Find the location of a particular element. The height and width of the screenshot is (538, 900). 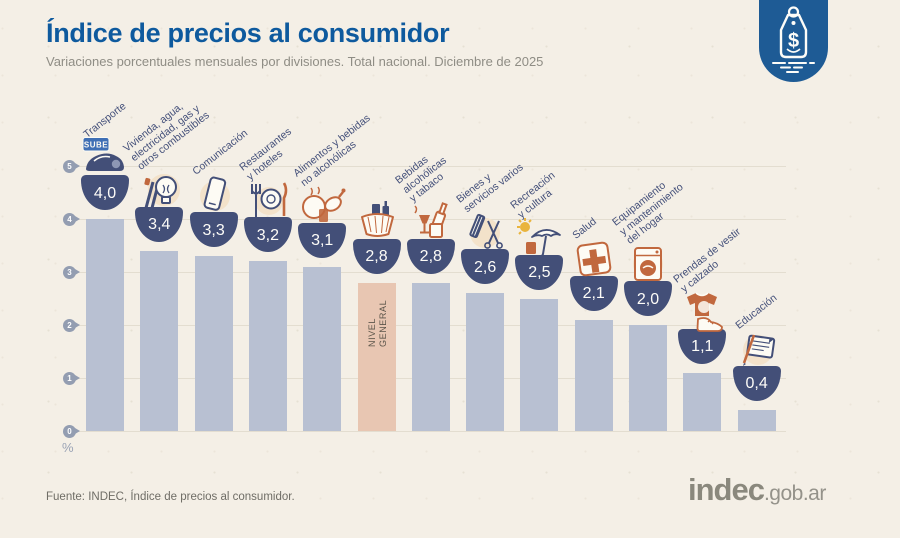

category-label: Recreación y cultura is located at coordinates (533, 194).